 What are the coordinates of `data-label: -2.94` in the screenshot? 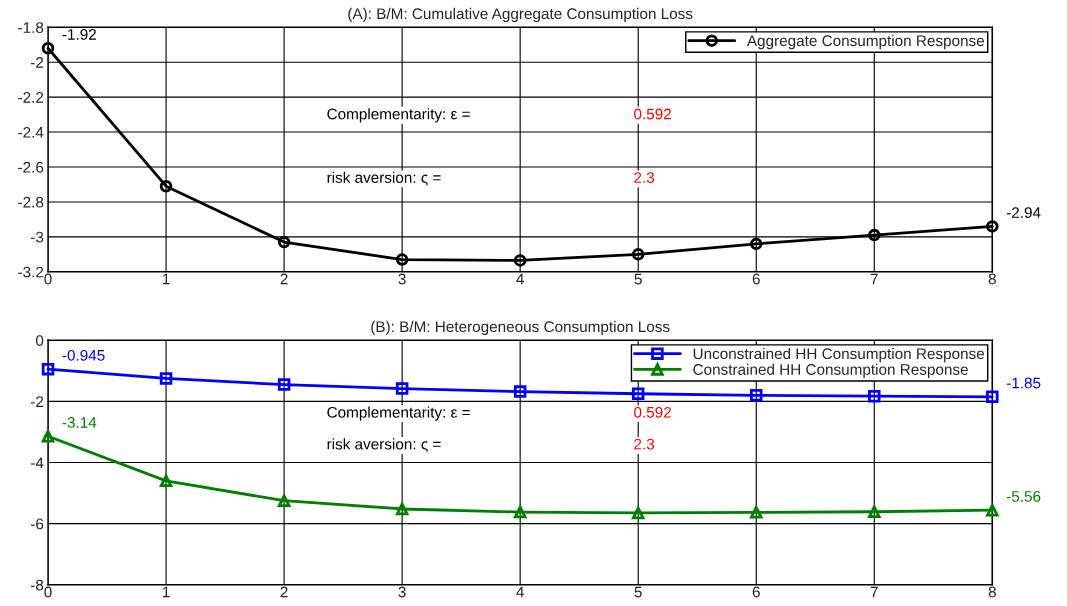 It's located at (1023, 212).